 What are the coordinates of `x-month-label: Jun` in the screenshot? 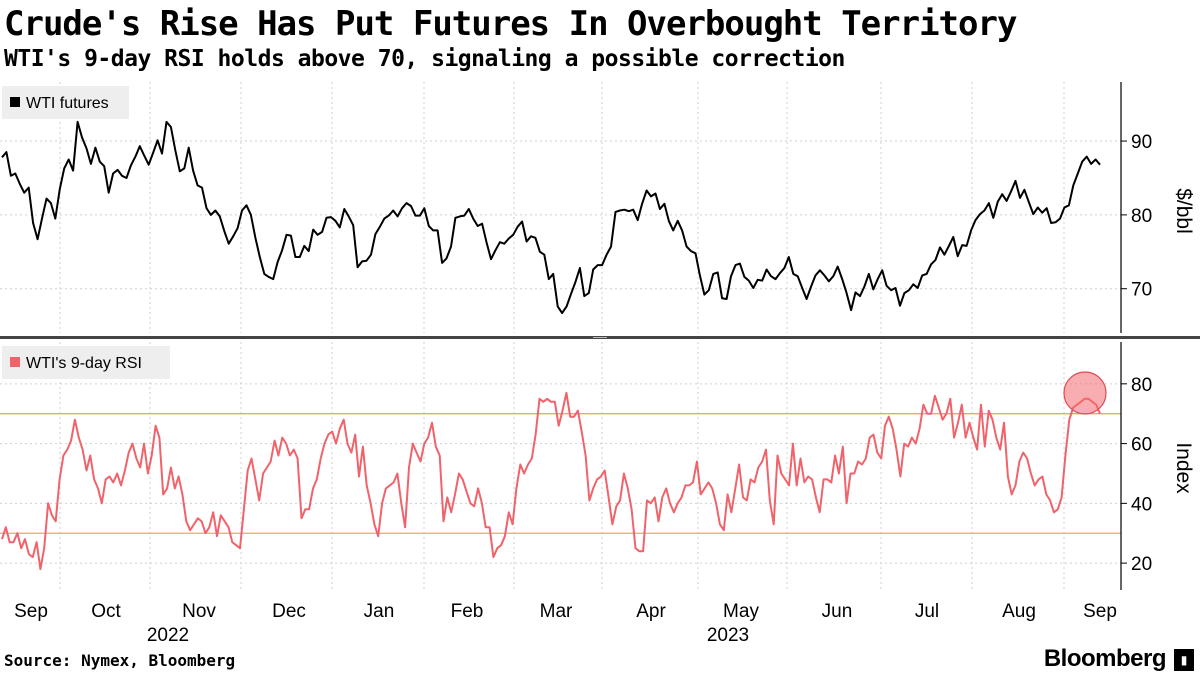 It's located at (837, 611).